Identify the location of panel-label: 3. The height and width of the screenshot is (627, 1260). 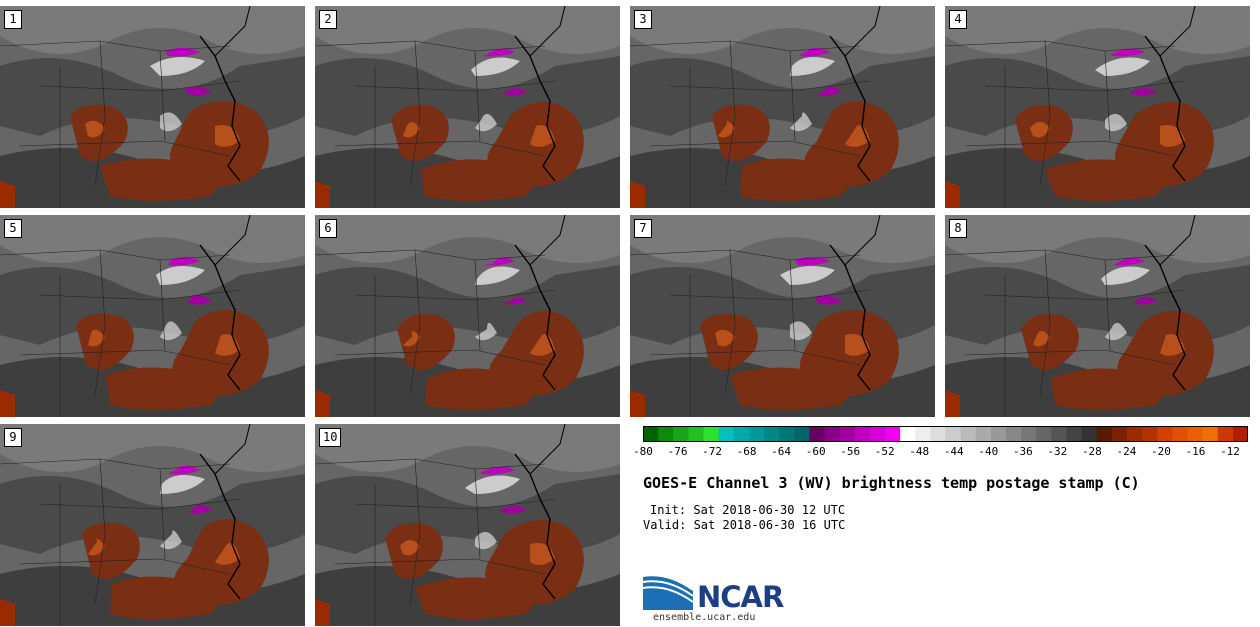
(643, 19).